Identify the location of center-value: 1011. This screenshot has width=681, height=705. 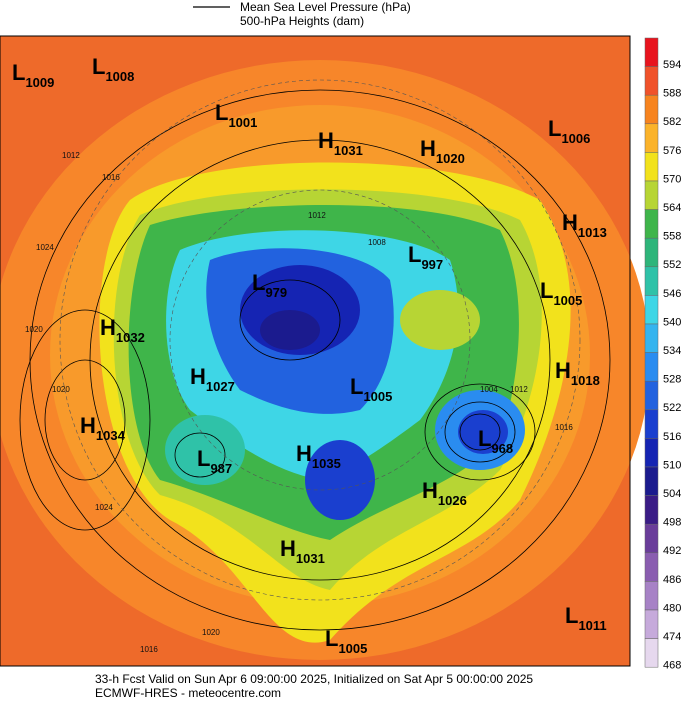
(592, 625).